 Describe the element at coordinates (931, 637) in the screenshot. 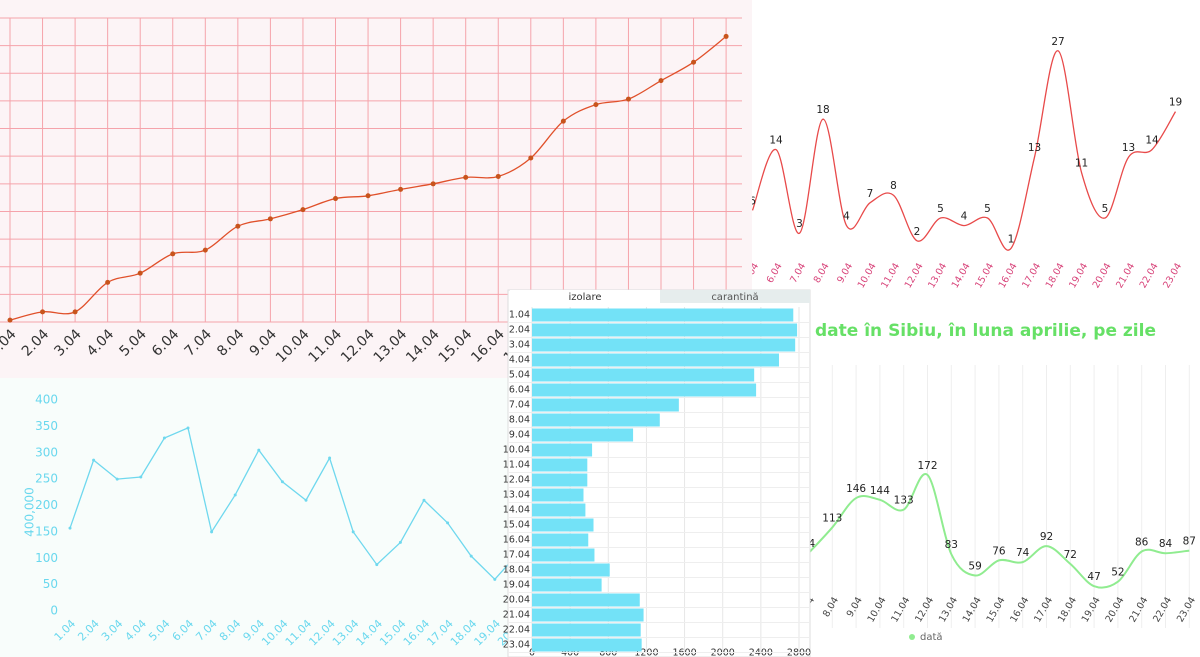

I see `legend-label: dată` at that location.